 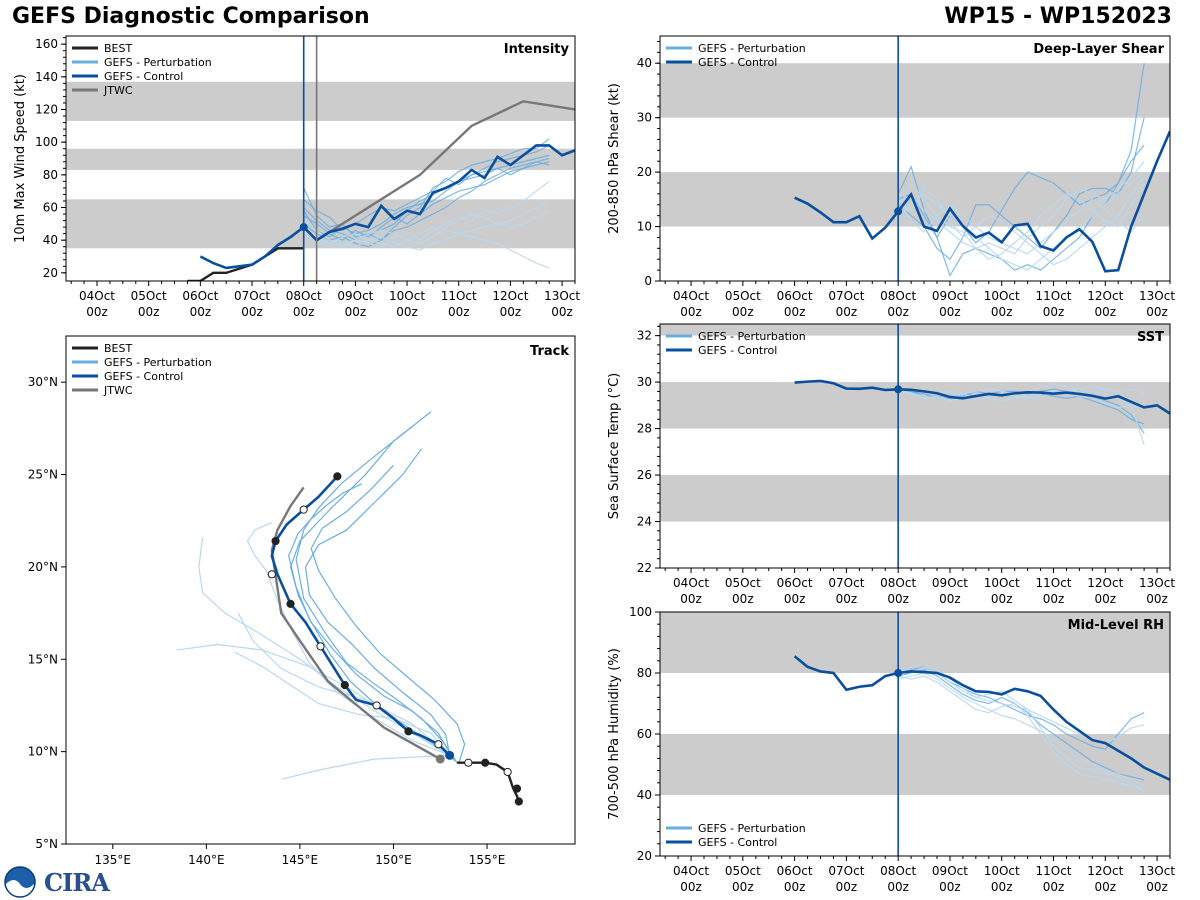 What do you see at coordinates (46, 844) in the screenshot?
I see `y-tick-label: 5°N` at bounding box center [46, 844].